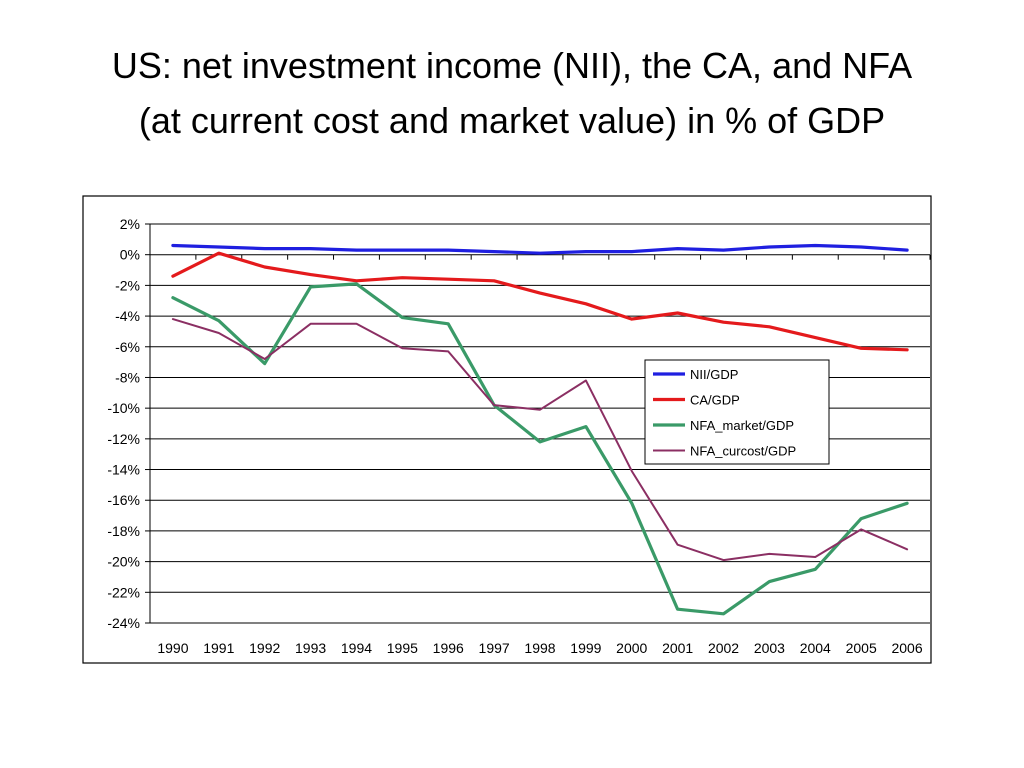  Describe the element at coordinates (540, 249) in the screenshot. I see `series-line-nii-gdp` at that location.